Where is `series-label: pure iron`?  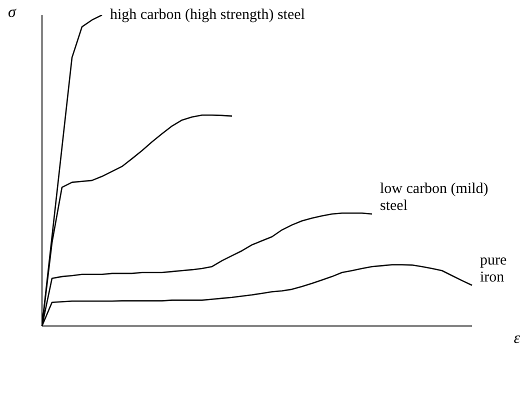
series-label: pure iron is located at coordinates (493, 269).